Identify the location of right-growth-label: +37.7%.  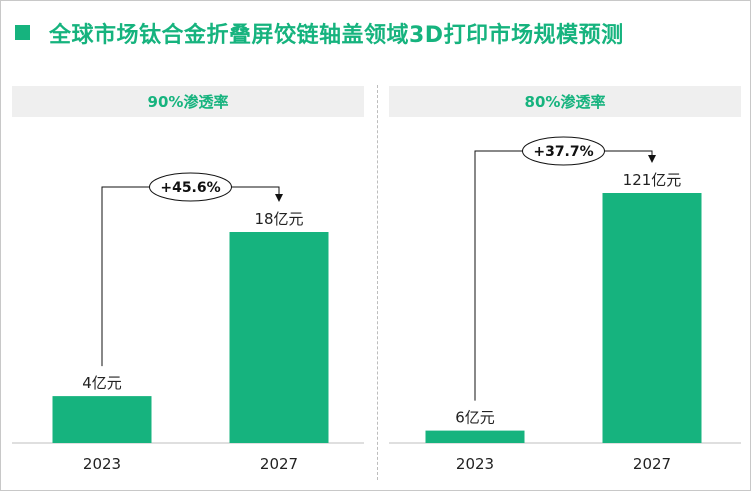
(563, 152).